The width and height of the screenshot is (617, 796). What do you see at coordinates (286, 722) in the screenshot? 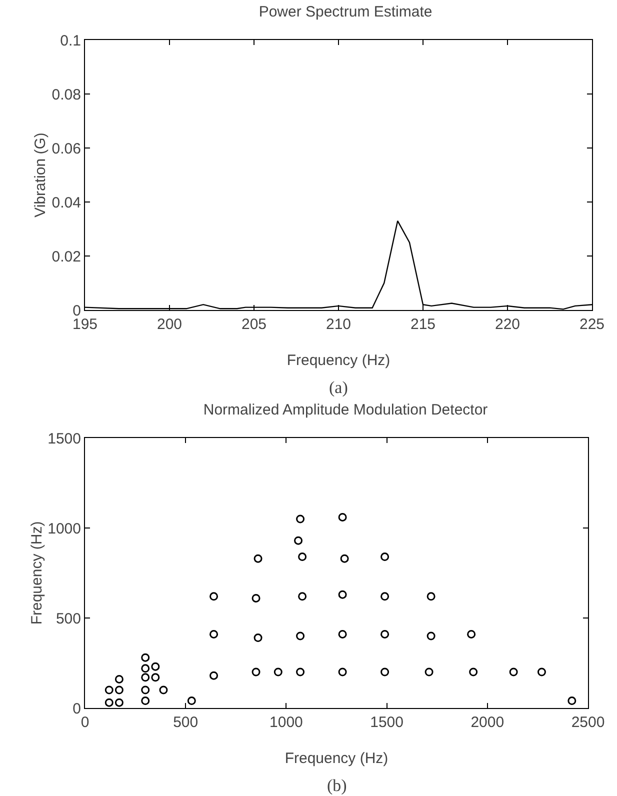
I see `x-tick-label: 1000` at bounding box center [286, 722].